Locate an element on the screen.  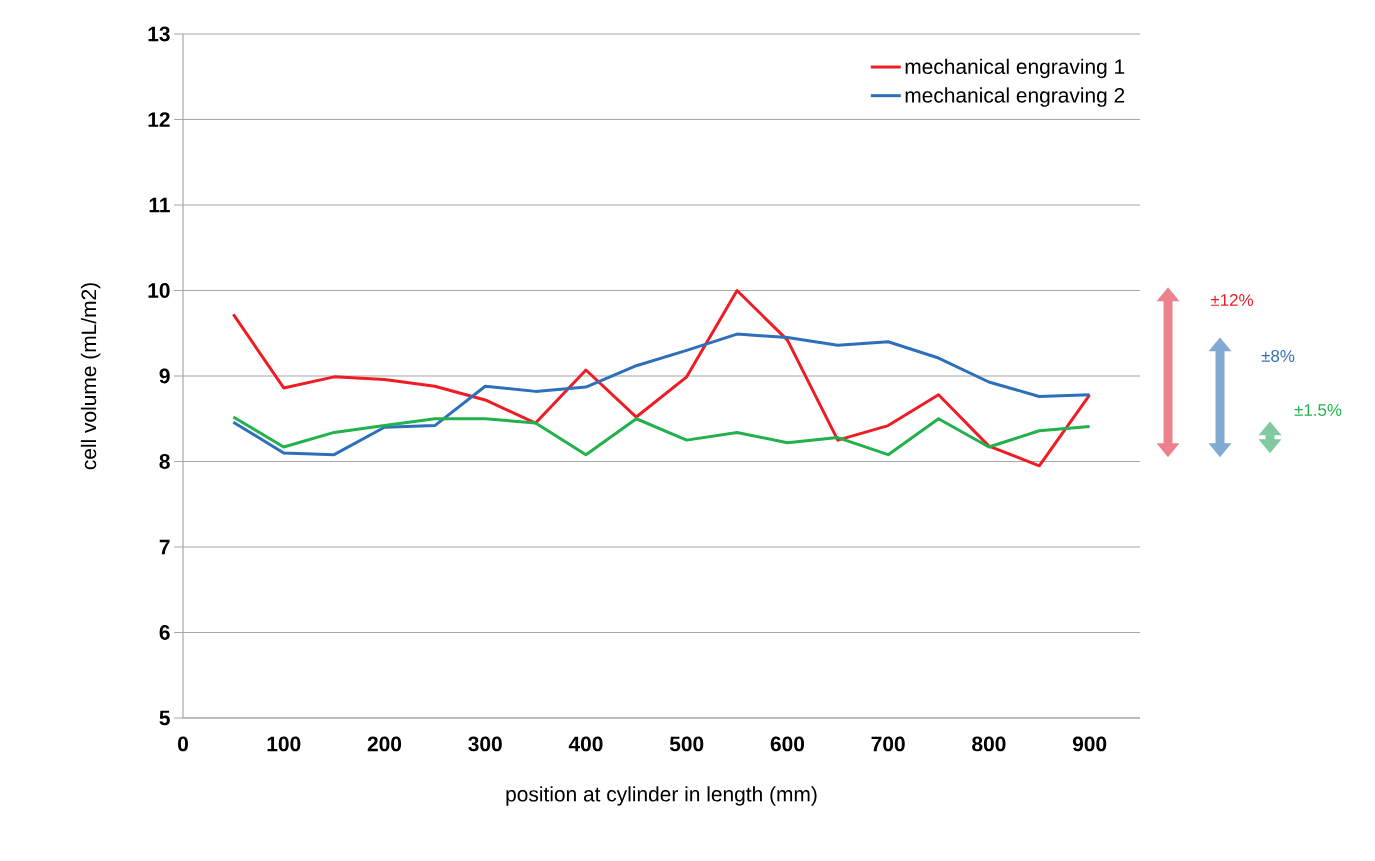
y-tick-label: 5 is located at coordinates (164, 718).